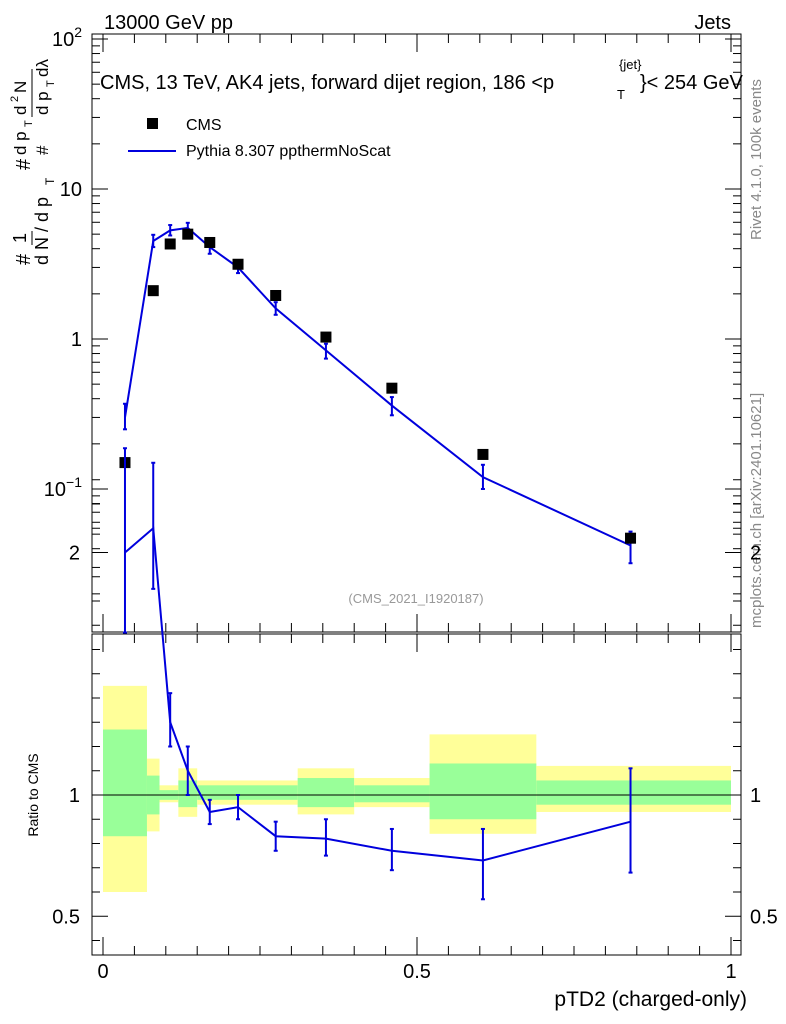 The width and height of the screenshot is (786, 1024). What do you see at coordinates (63, 487) in the screenshot?
I see `y-tick-label: 10⁻¹` at bounding box center [63, 487].